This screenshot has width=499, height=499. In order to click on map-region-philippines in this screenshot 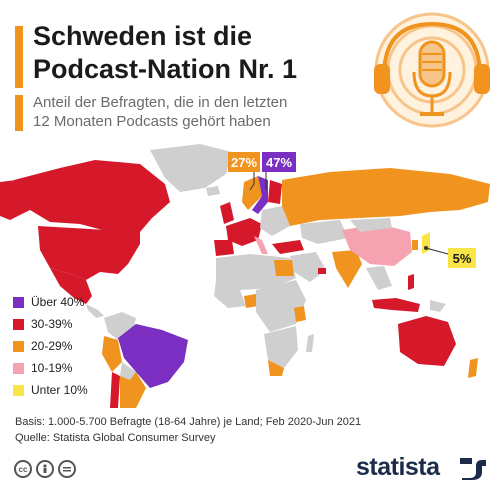, I will do `click(411, 282)`.